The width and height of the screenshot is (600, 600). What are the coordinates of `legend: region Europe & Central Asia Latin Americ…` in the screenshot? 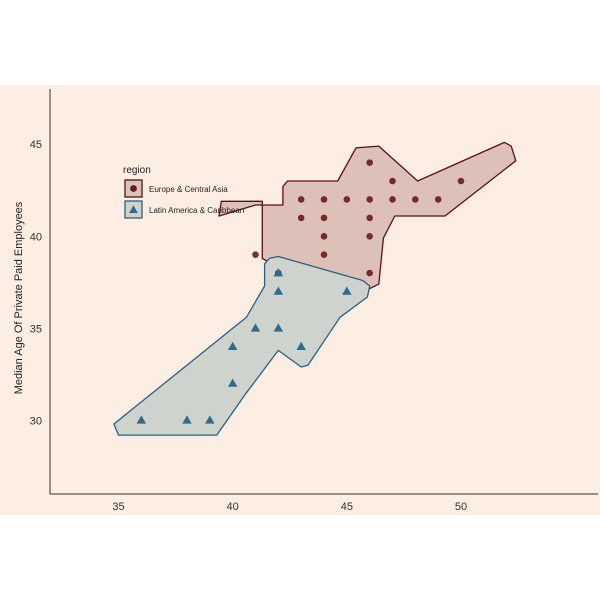 It's located at (183, 192).